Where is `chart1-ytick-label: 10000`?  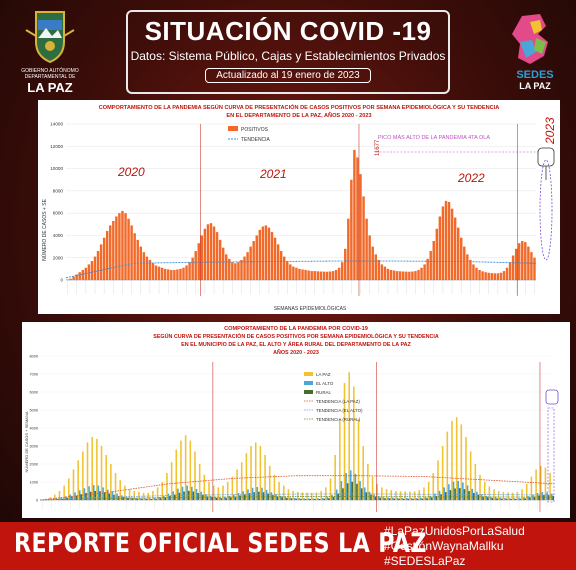 chart1-ytick-label: 10000 is located at coordinates (56, 168).